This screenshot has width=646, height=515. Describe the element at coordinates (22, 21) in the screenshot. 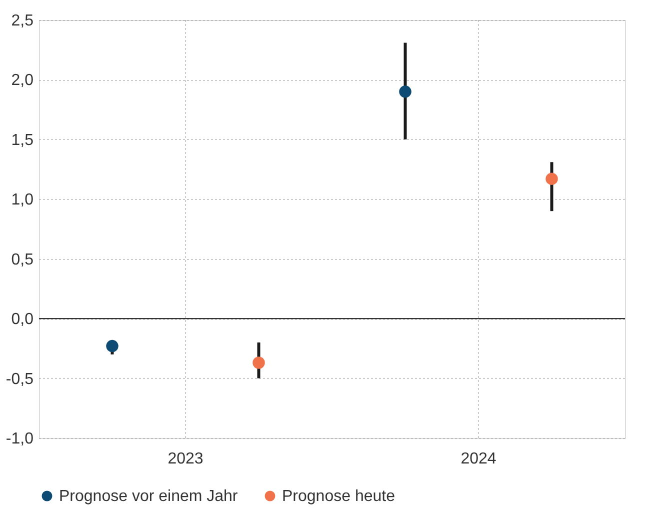

I see `y-tick-label: 2,5` at that location.